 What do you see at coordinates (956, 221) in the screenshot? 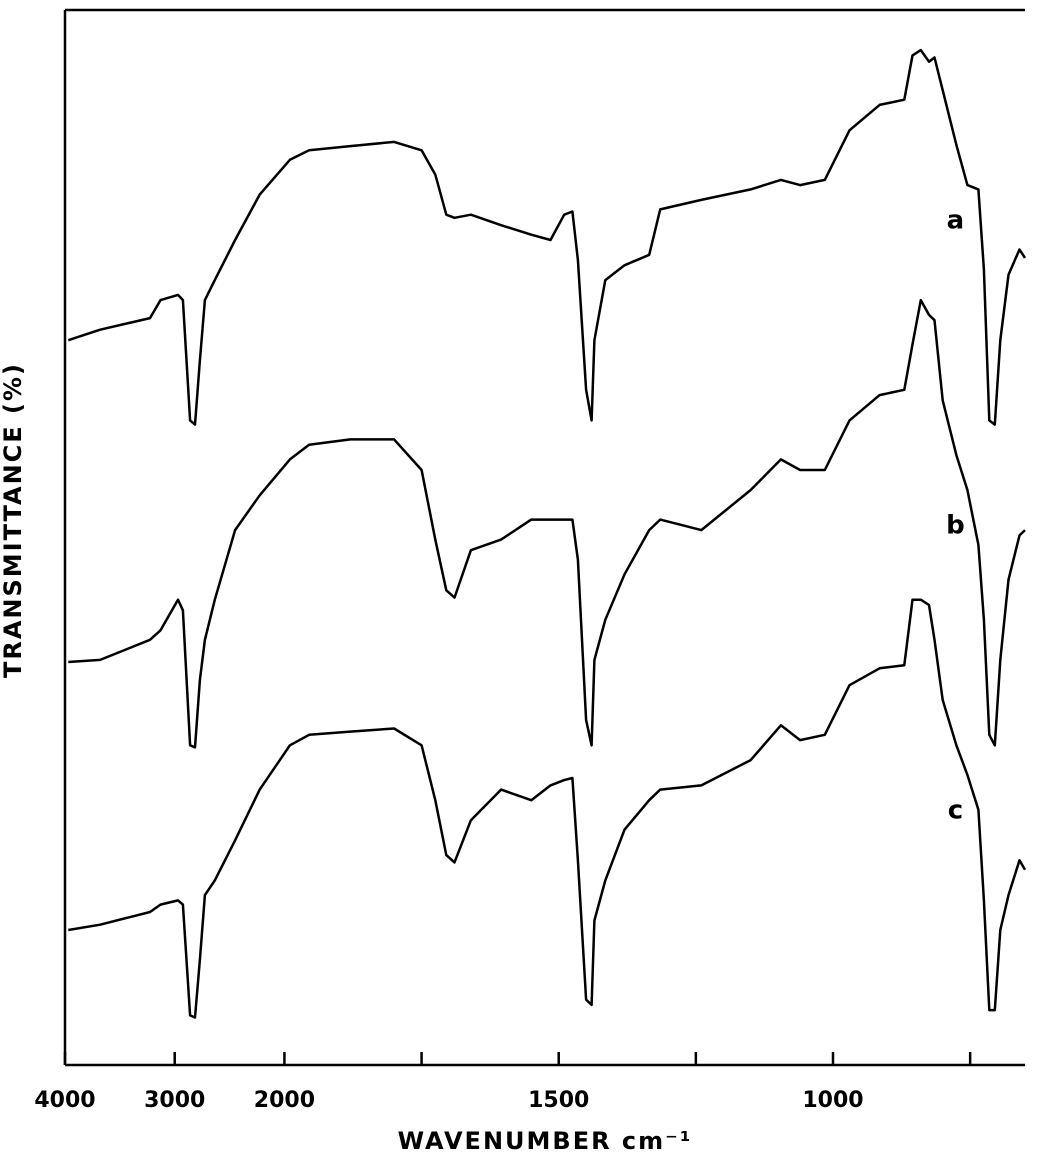
I see `series-label: a` at bounding box center [956, 221].